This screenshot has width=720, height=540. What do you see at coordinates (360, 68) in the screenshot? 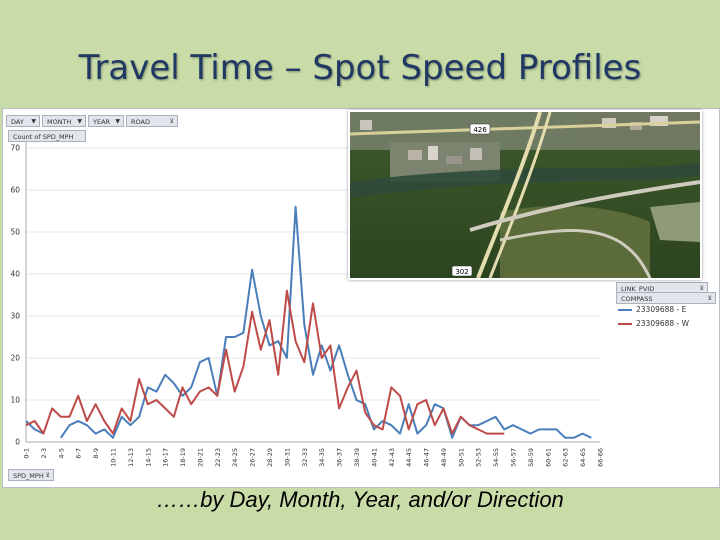
I see `slide-title: Travel Time – Spot Speed Profiles` at bounding box center [360, 68].